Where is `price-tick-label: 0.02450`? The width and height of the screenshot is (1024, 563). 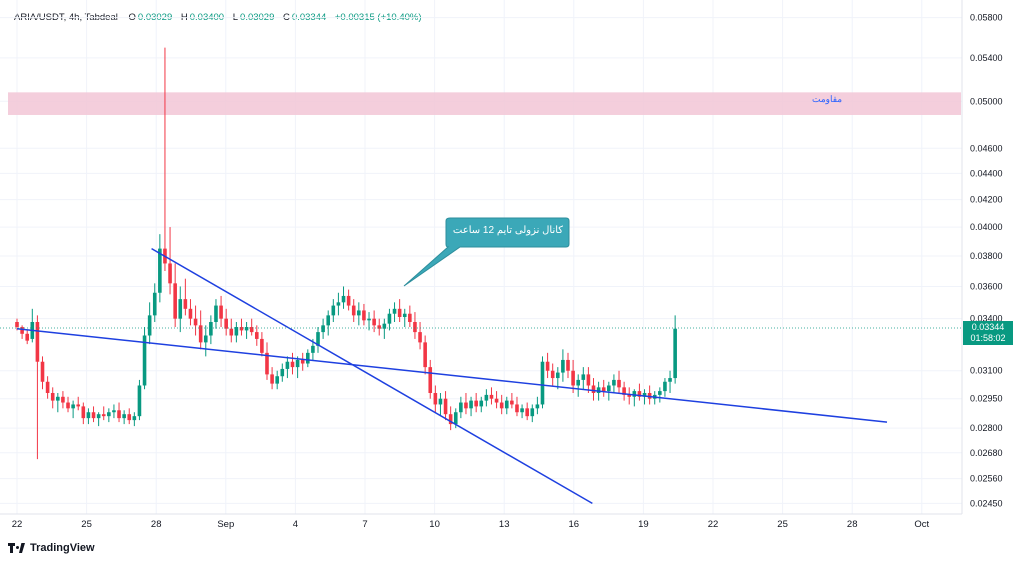
price-tick-label: 0.02450 is located at coordinates (986, 503).